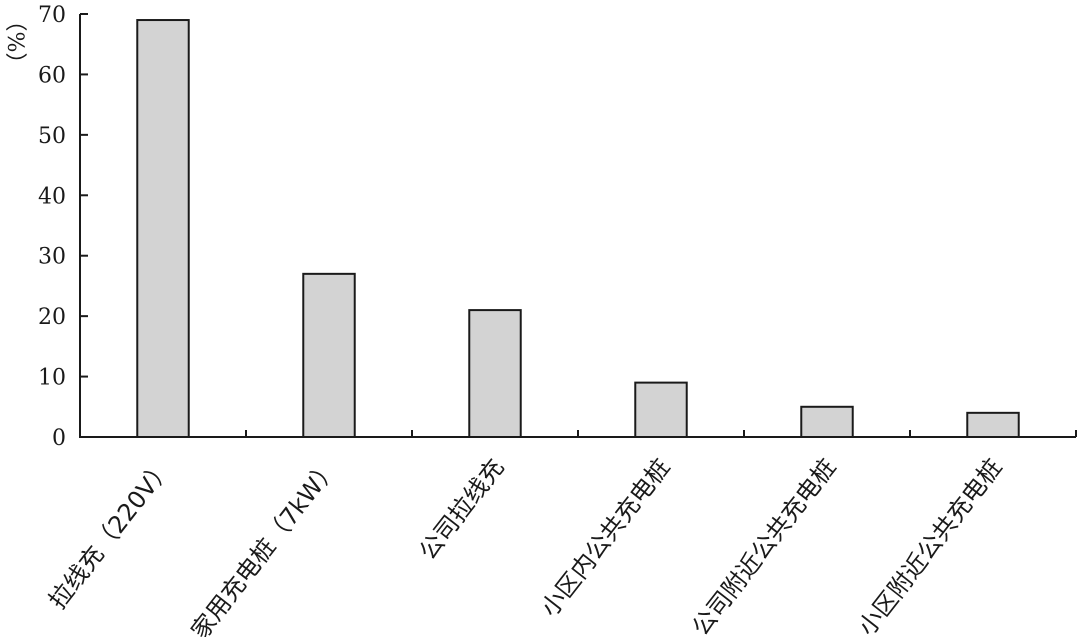 The height and width of the screenshot is (637, 1080). What do you see at coordinates (52, 196) in the screenshot?
I see `y-tick-label: 40` at bounding box center [52, 196].